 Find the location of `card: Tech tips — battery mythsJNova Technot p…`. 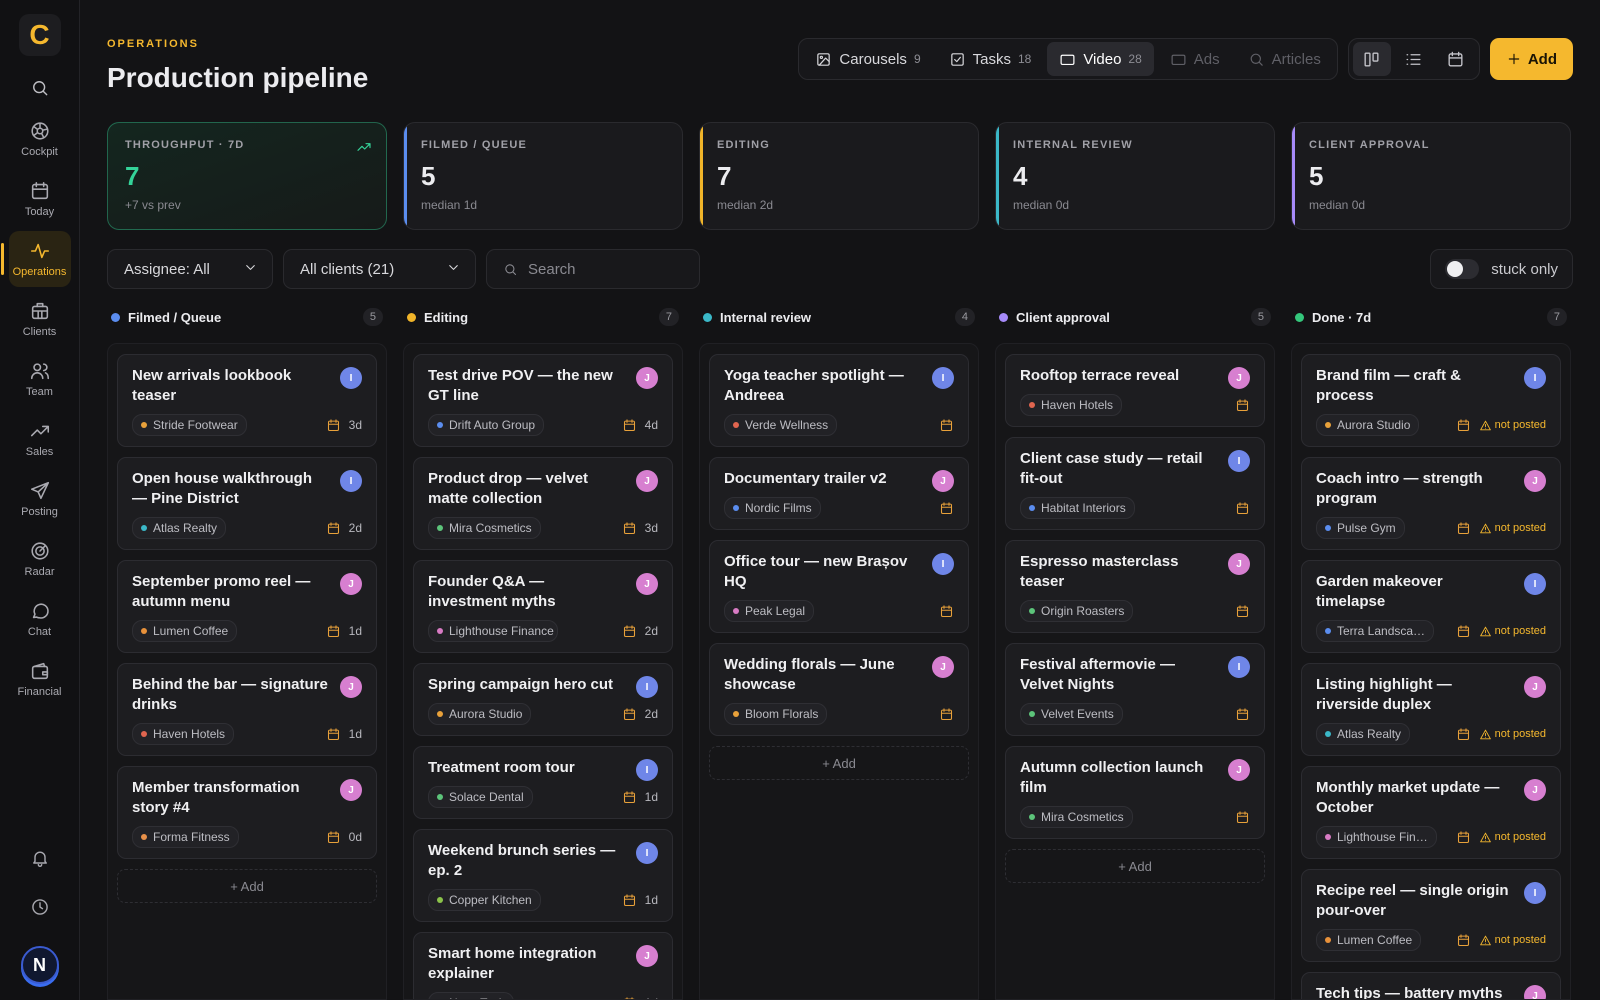

card: Tech tips — battery mythsJNova Technot p… is located at coordinates (1431, 985).